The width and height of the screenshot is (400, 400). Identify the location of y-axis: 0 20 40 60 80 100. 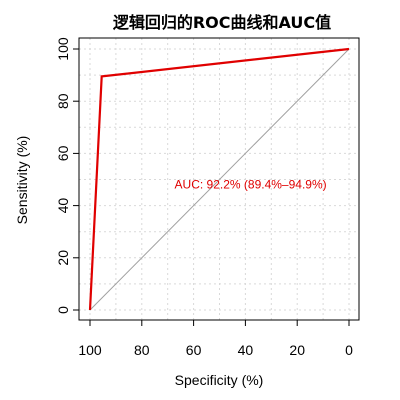
(67, 175).